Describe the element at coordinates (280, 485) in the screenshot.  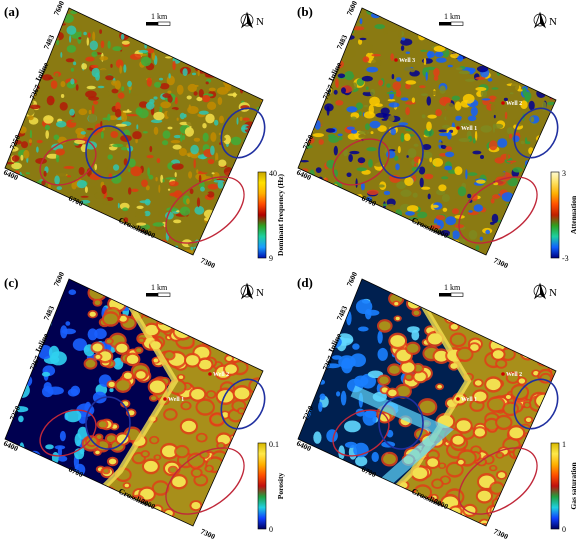
I see `colorbar-title: Porosity` at that location.